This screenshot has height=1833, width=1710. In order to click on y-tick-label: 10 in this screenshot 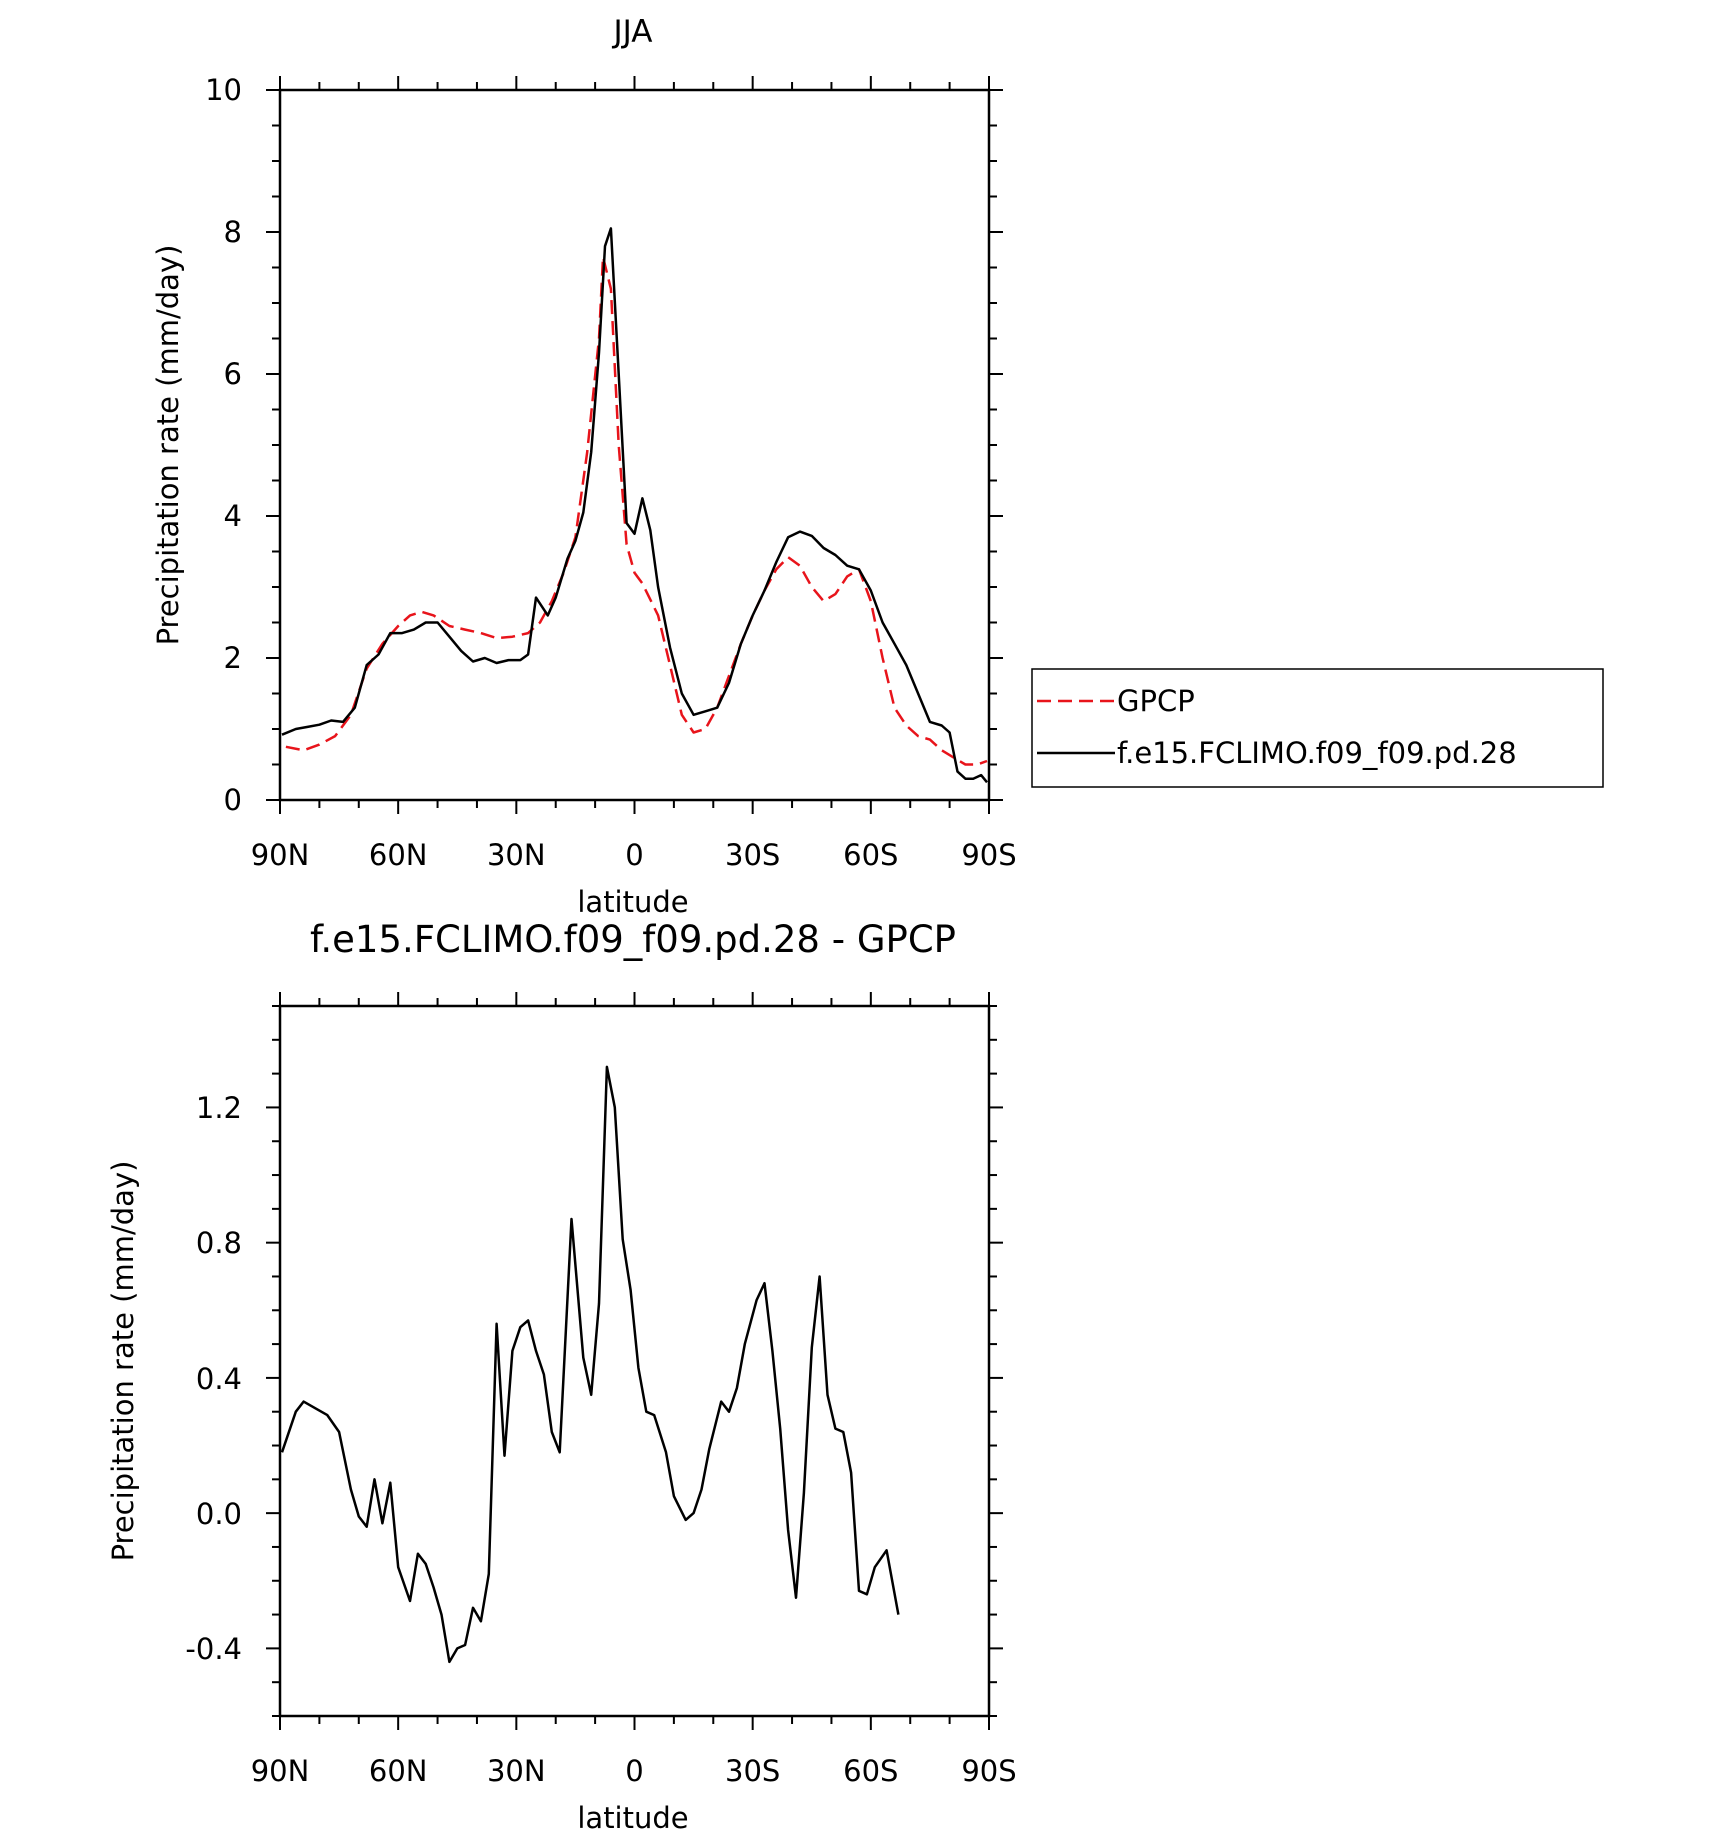, I will do `click(223, 90)`.